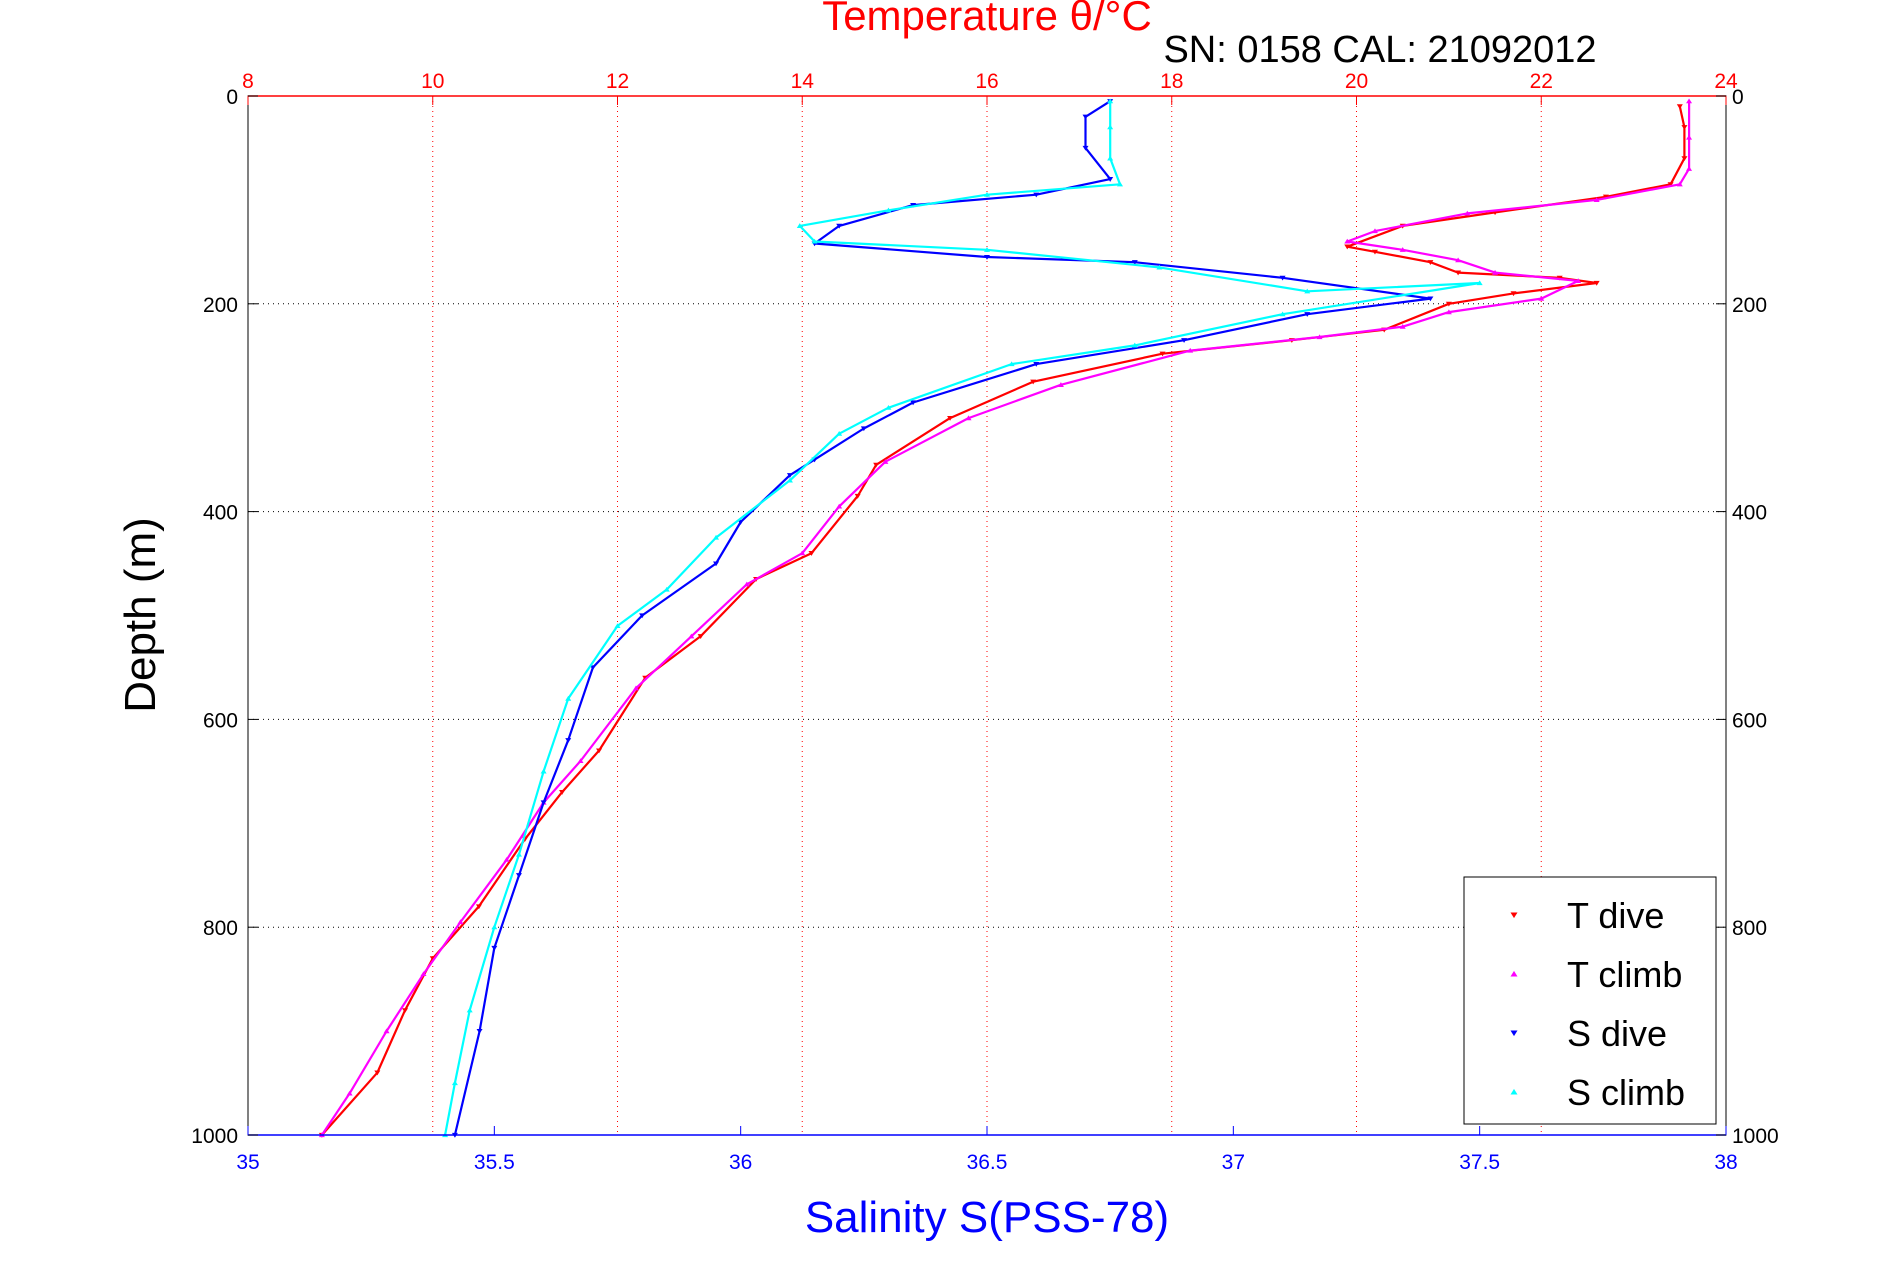 This screenshot has width=1891, height=1262. I want to click on top-tick-label: 22, so click(1541, 81).